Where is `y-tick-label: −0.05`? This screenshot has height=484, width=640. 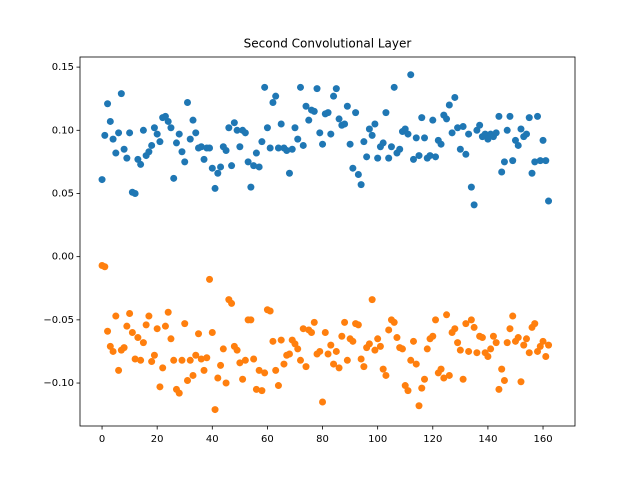 y-tick-label: −0.05 is located at coordinates (58, 320).